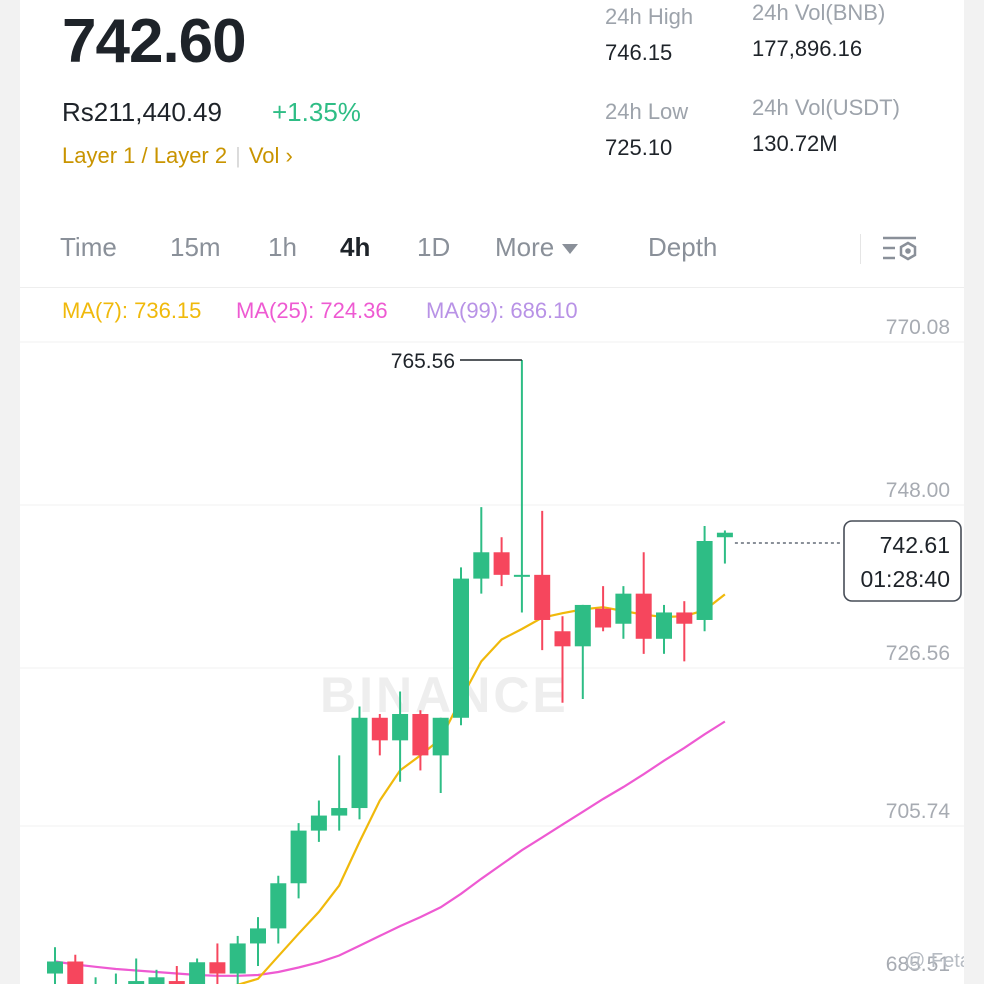 This screenshot has width=984, height=984. I want to click on stat-value: 177,896.16, so click(807, 48).